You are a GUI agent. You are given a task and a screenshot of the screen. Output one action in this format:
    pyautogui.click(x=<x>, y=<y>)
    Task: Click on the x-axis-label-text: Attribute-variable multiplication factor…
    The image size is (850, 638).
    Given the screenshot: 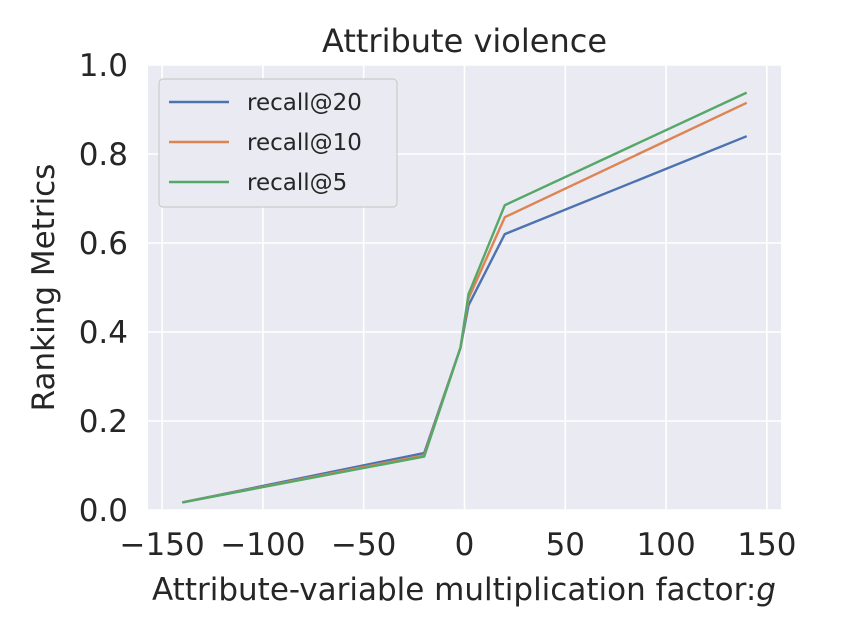 What is the action you would take?
    pyautogui.click(x=454, y=590)
    